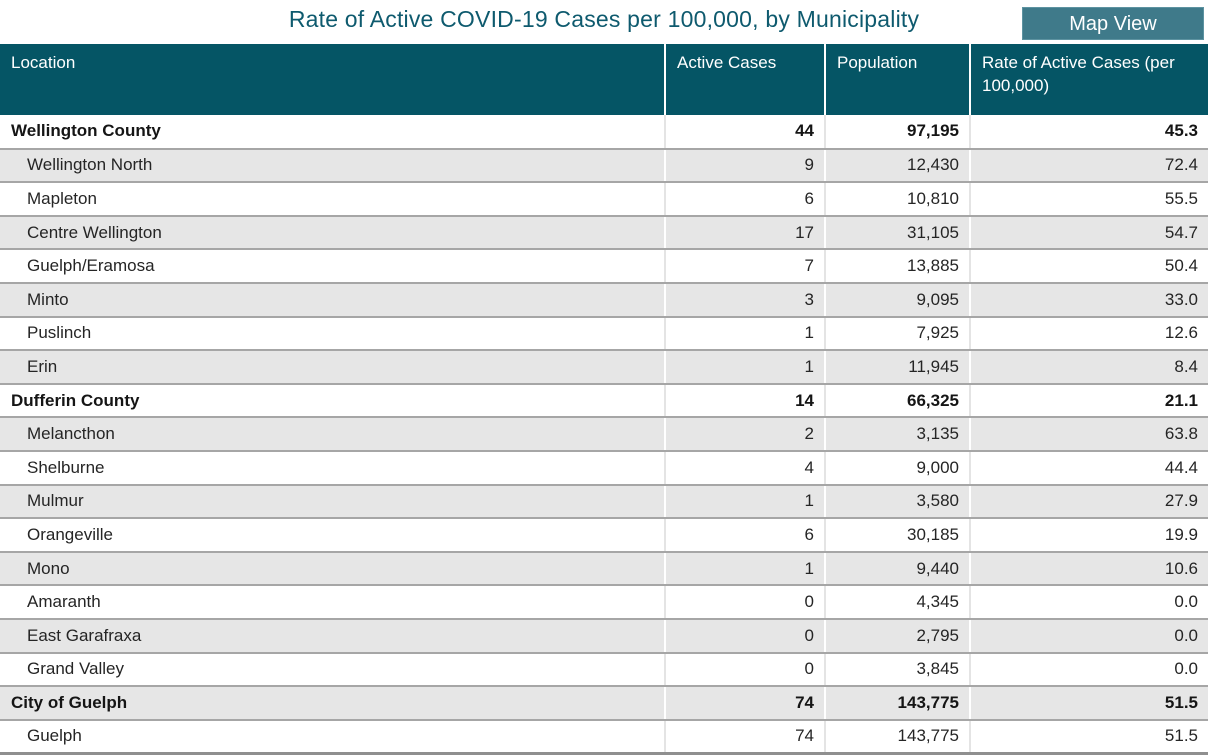 This screenshot has width=1208, height=755. Describe the element at coordinates (744, 434) in the screenshot. I see `active-cases-cell: 2` at that location.